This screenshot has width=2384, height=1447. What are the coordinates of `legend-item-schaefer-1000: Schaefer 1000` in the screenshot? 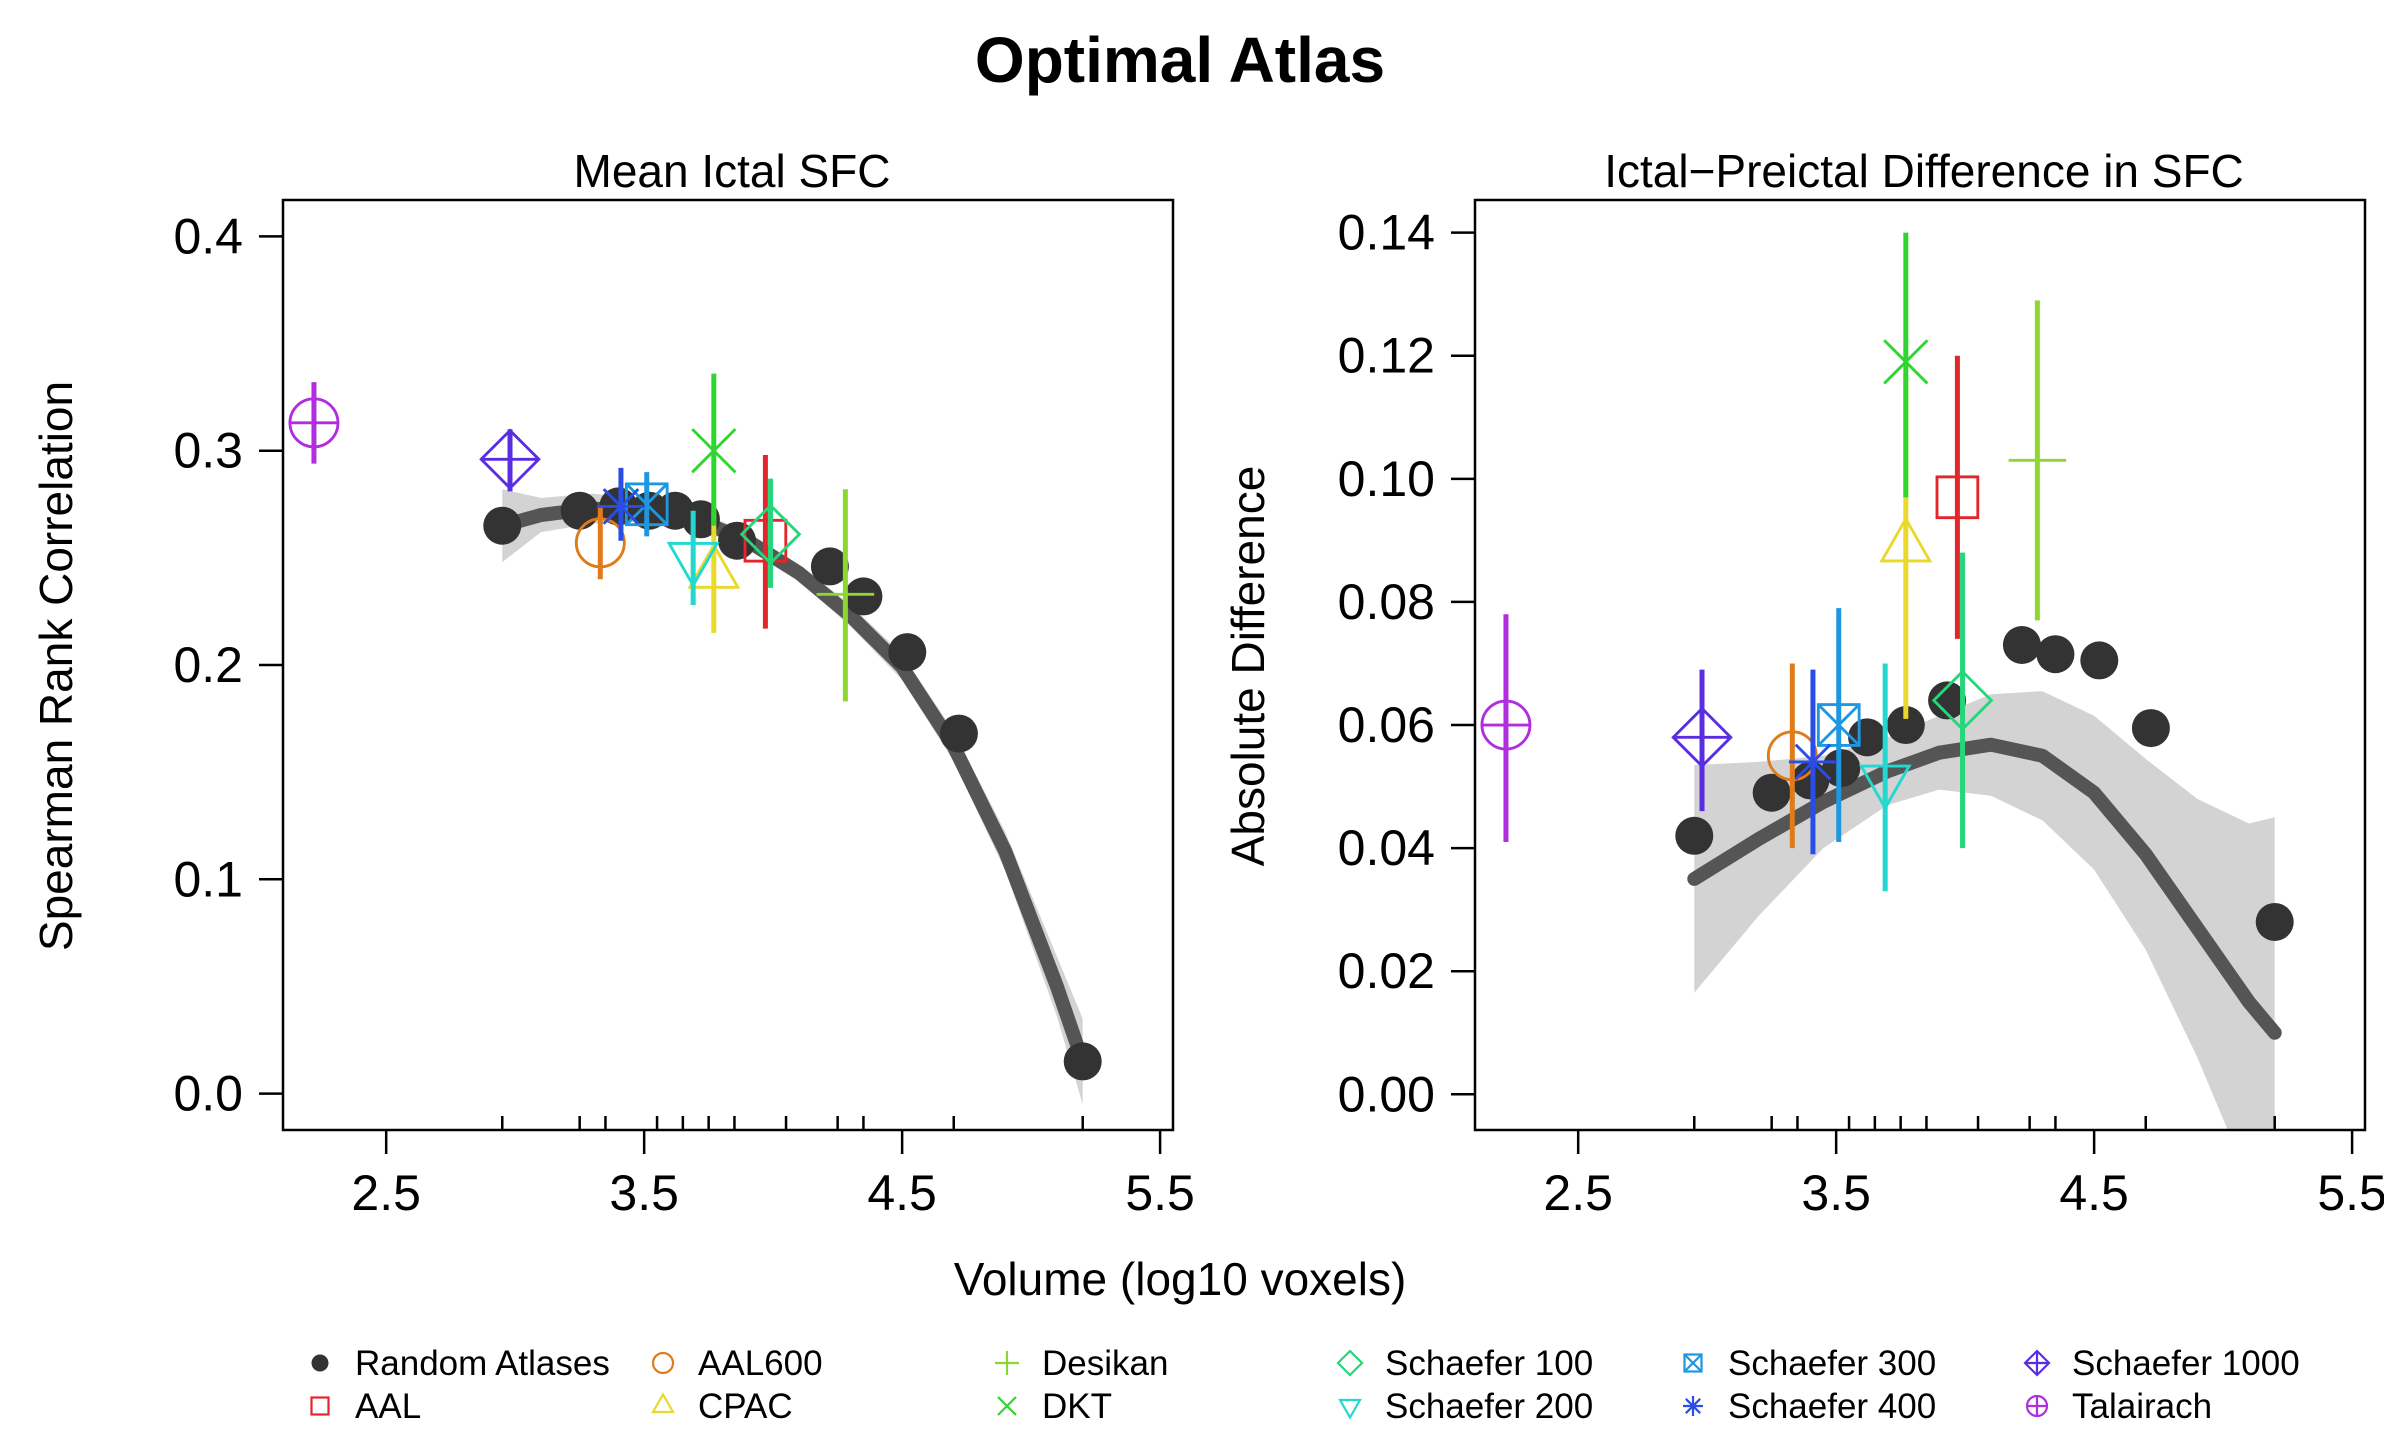 It's located at (2161, 1363).